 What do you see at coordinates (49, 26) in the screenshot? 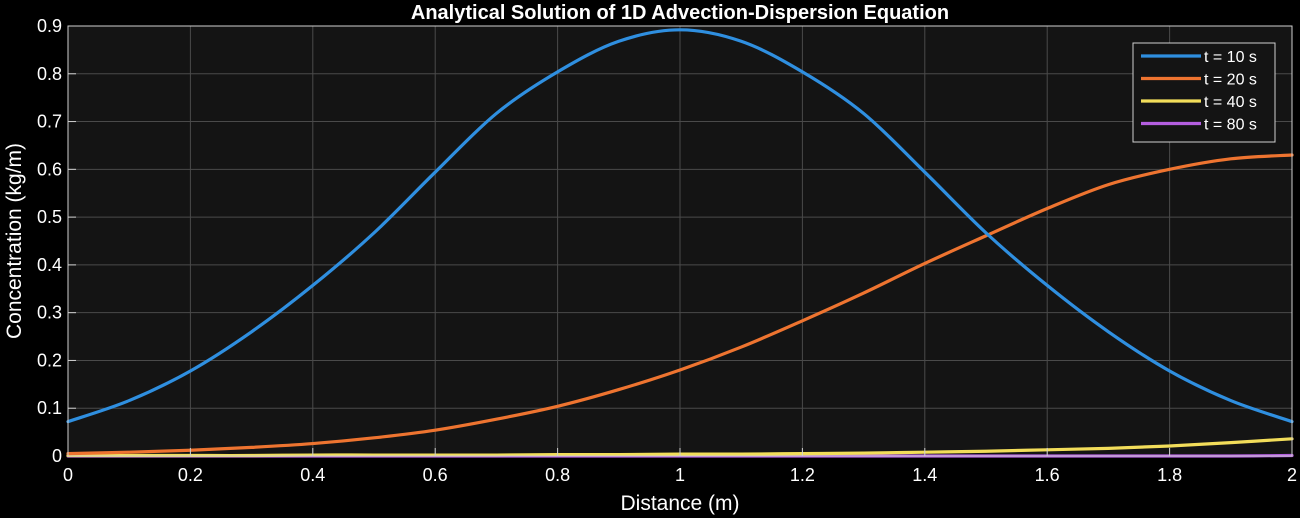
I see `y-tick-label: 0.9` at bounding box center [49, 26].